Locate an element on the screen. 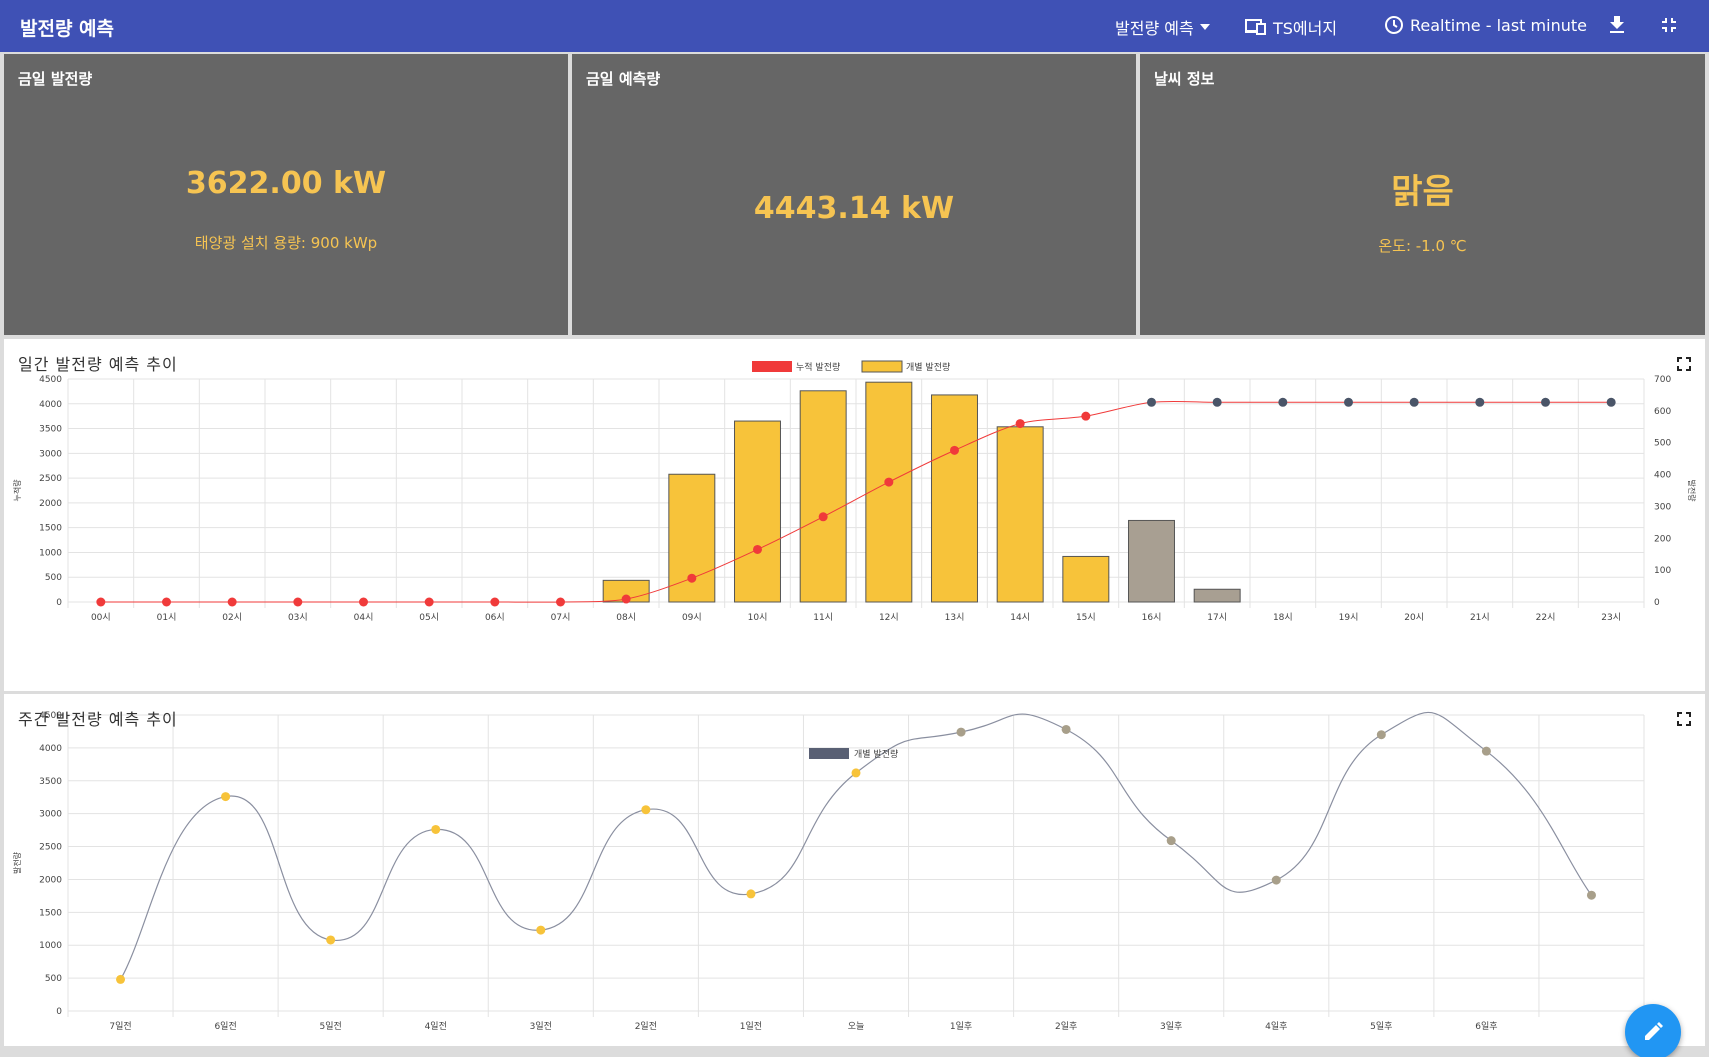 The image size is (1709, 1057). download-icon is located at coordinates (1617, 24).